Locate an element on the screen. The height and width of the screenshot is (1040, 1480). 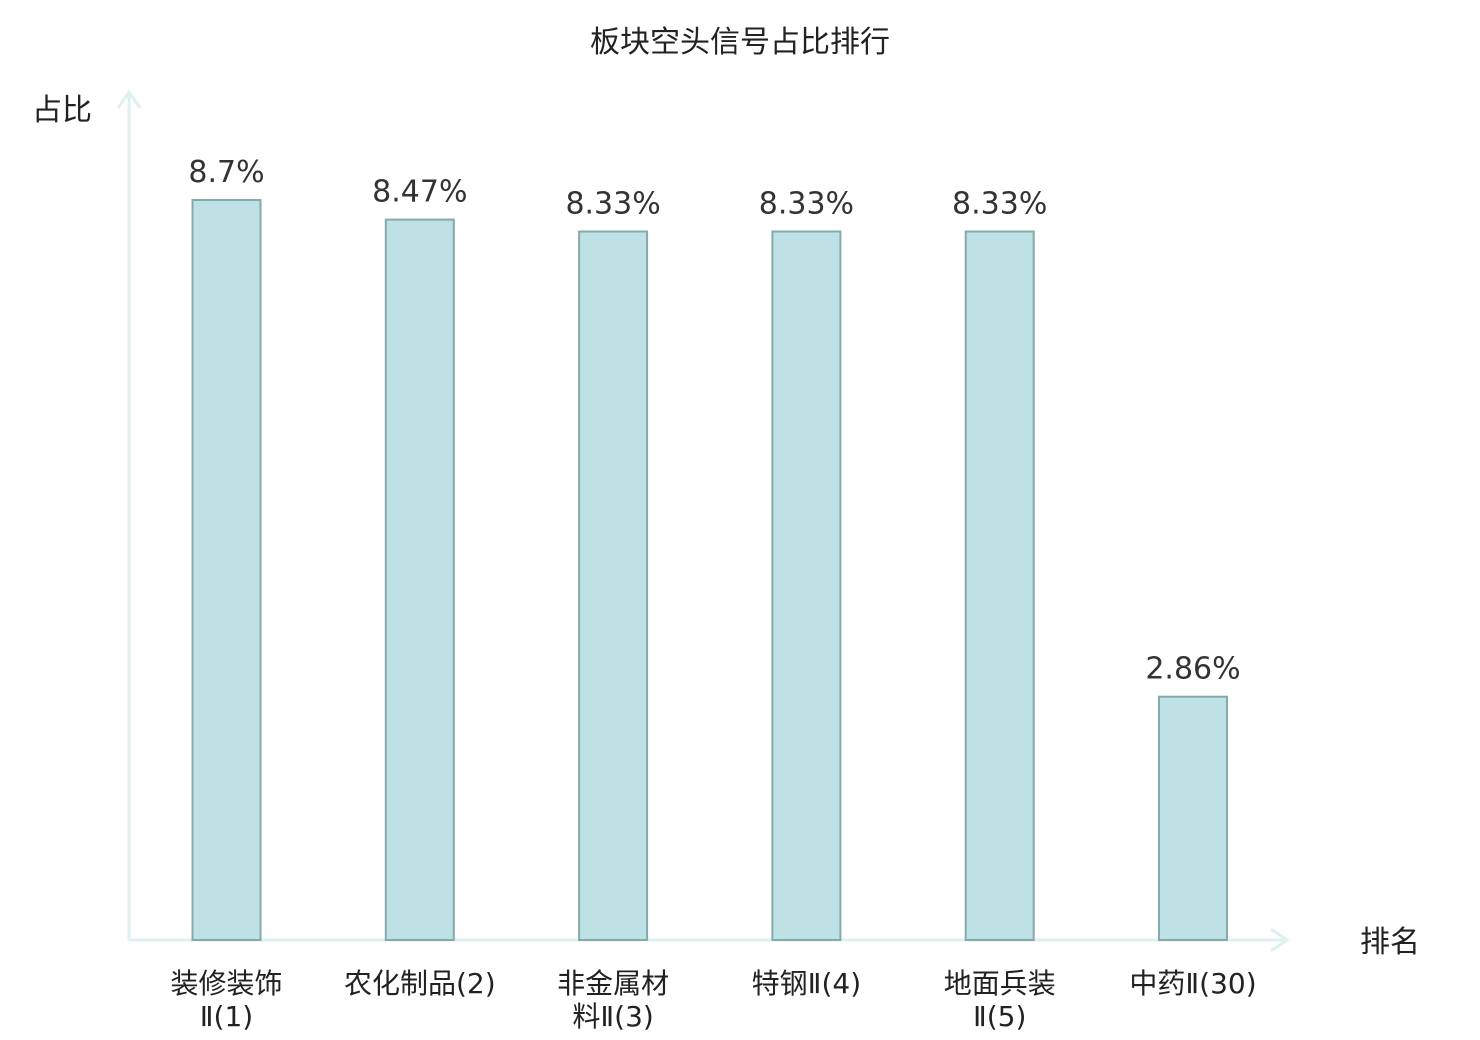
value-label: 8.47% is located at coordinates (419, 192).